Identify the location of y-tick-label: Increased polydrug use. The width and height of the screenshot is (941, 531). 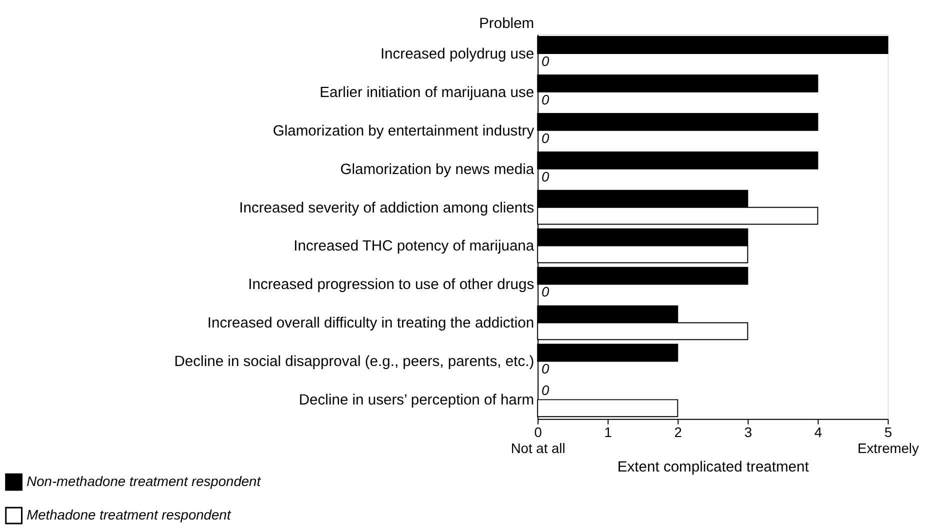
(457, 54).